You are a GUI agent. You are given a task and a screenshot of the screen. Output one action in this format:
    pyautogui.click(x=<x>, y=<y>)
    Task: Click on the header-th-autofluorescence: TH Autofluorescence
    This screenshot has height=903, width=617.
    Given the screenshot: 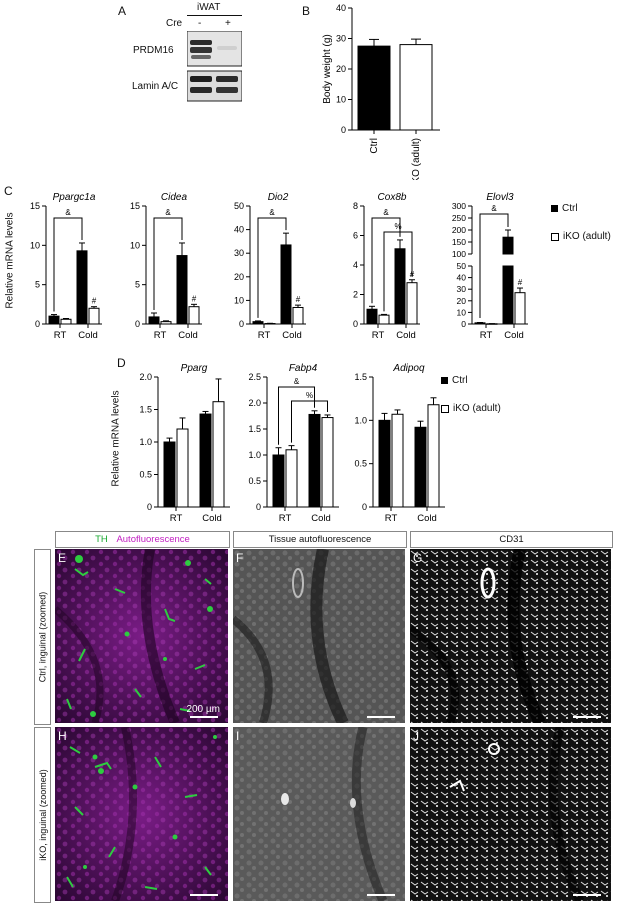 What is the action you would take?
    pyautogui.click(x=142, y=539)
    